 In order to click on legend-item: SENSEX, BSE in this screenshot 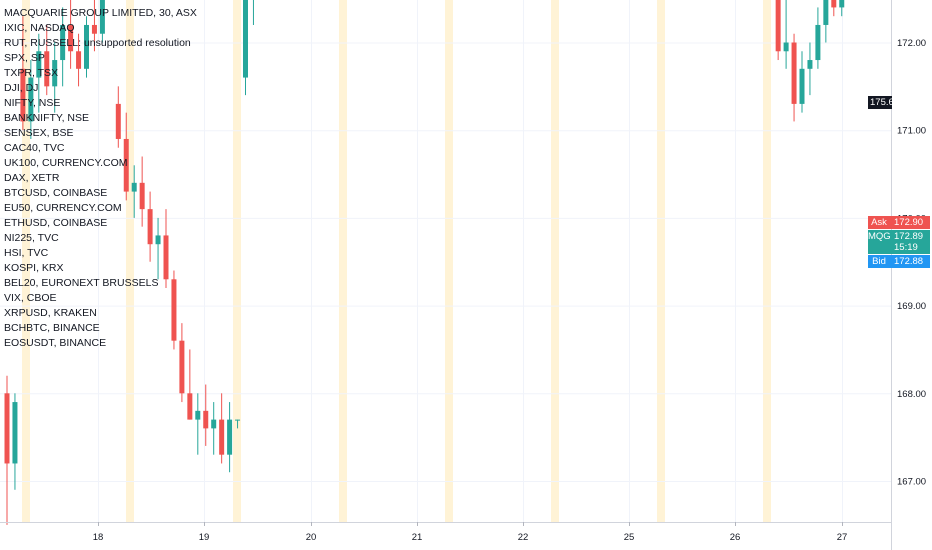, I will do `click(39, 133)`.